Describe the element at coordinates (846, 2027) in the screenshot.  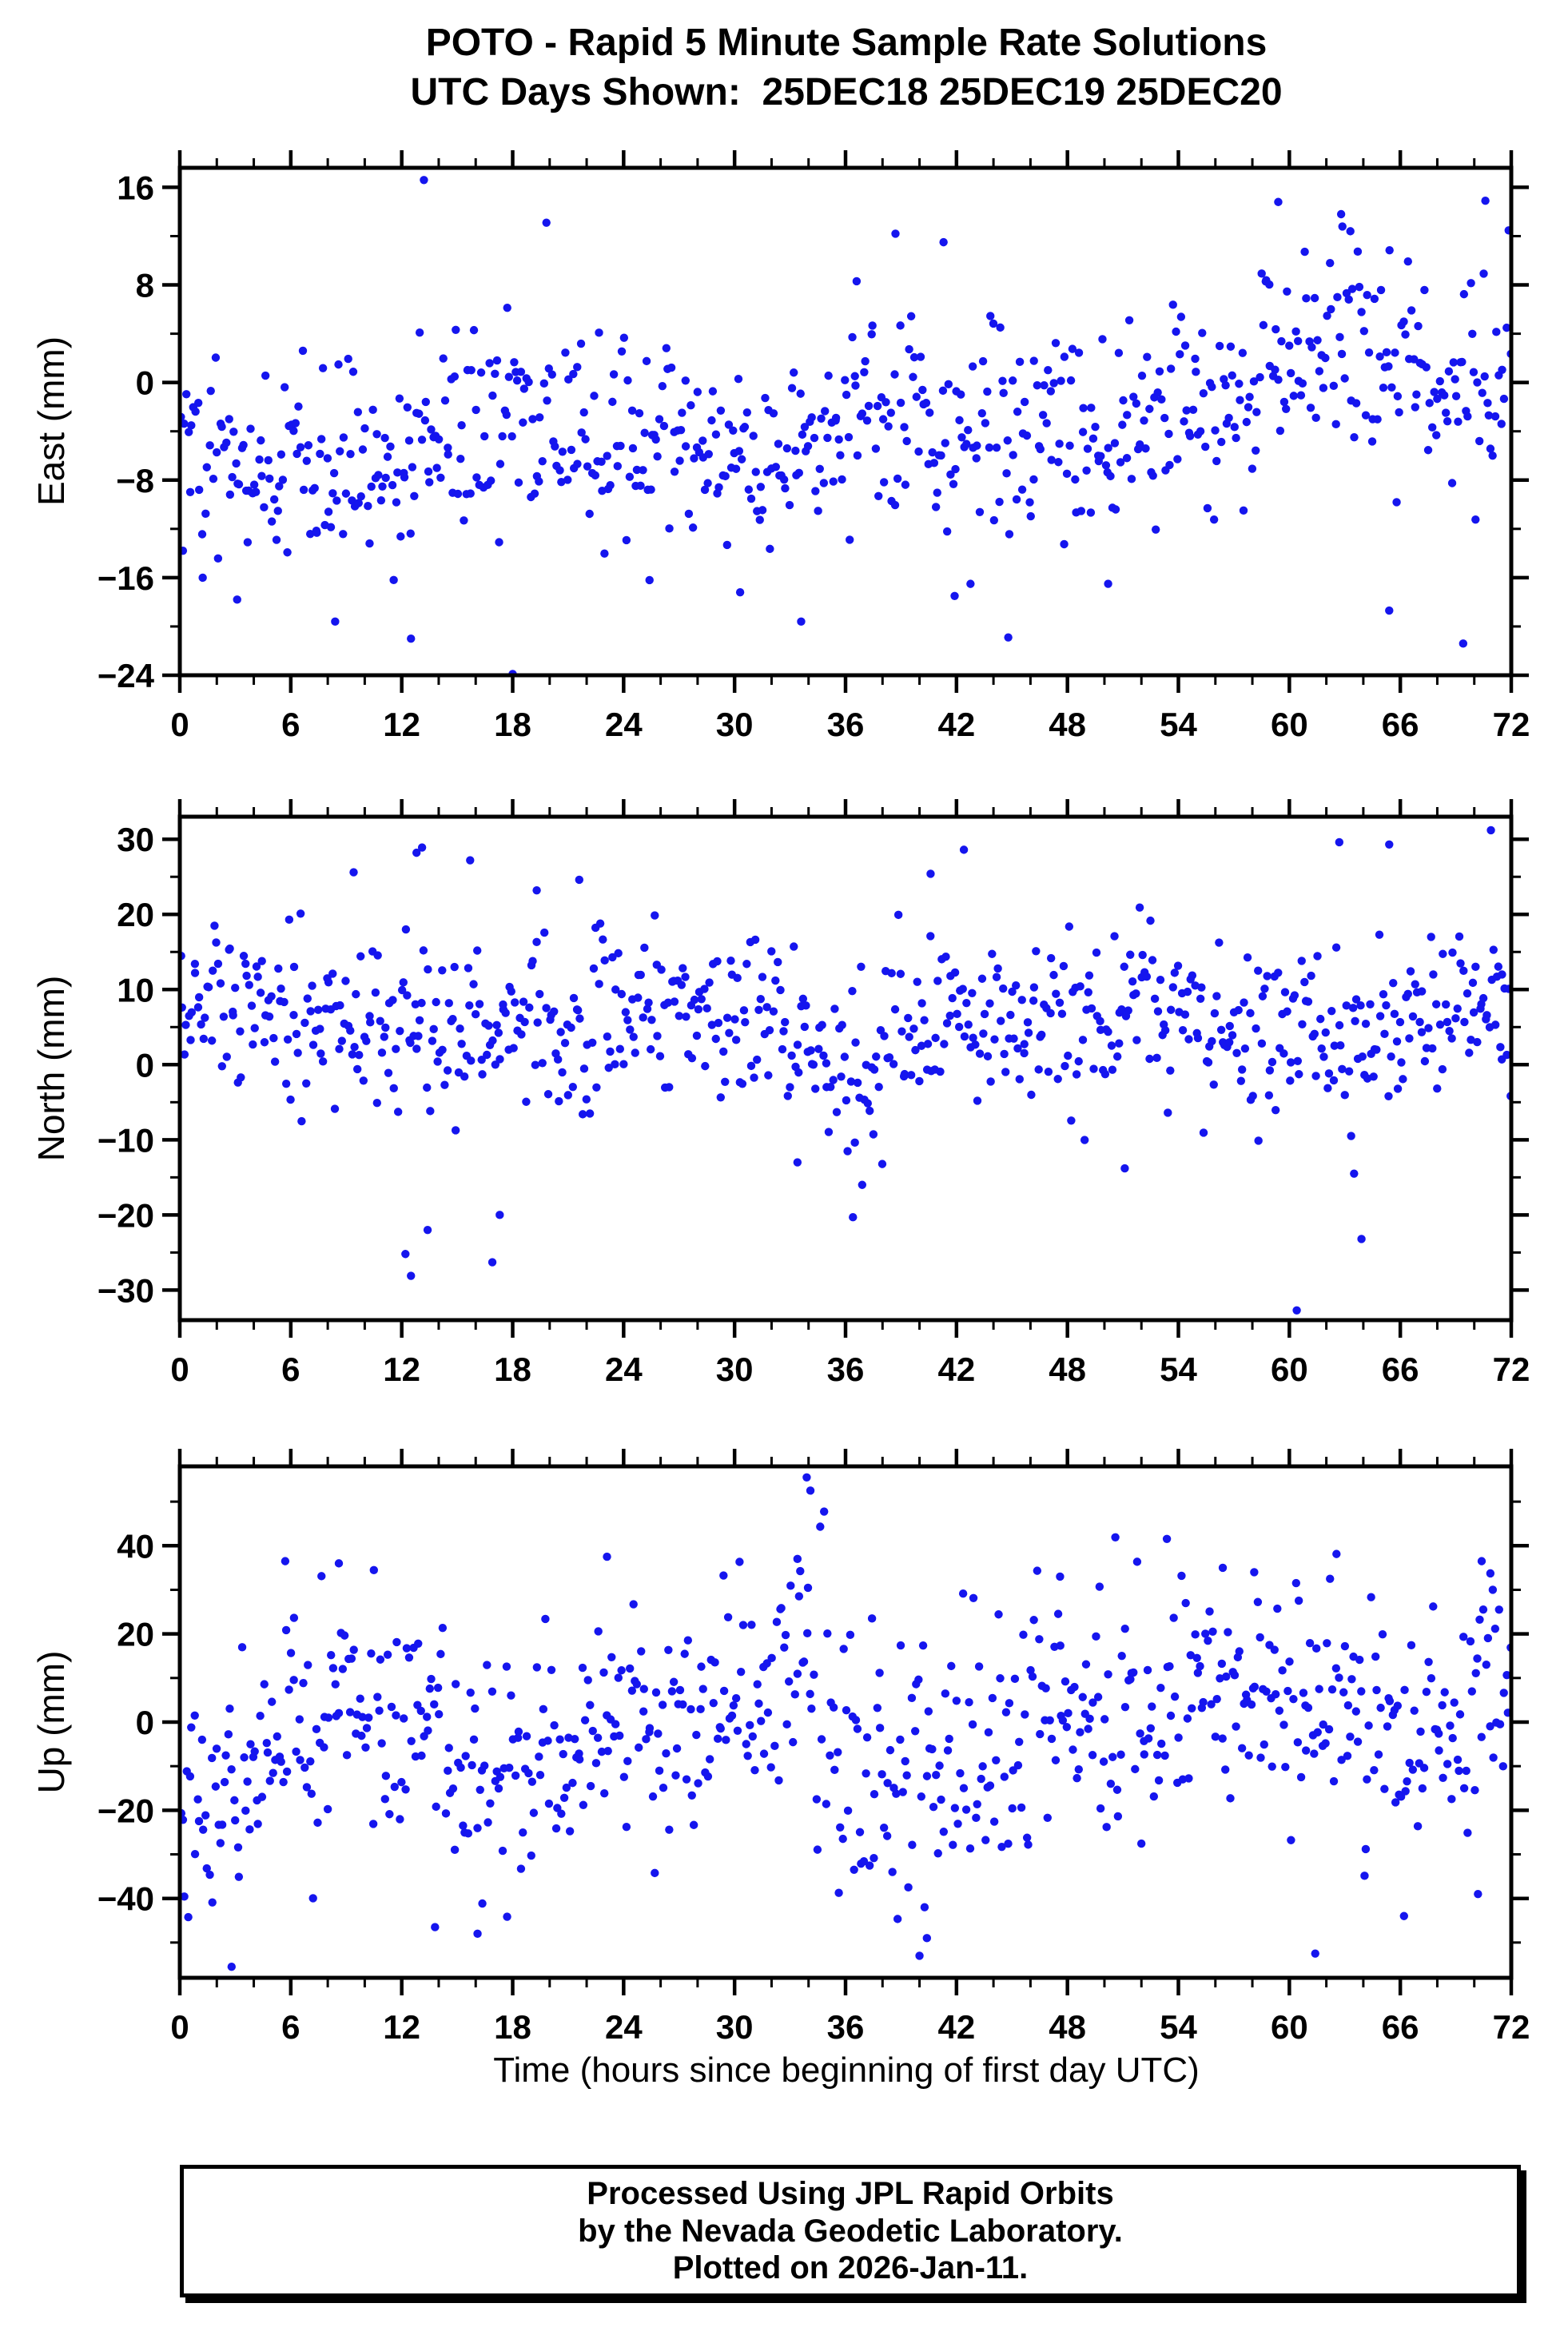
I see `x-tick-label: 36` at that location.